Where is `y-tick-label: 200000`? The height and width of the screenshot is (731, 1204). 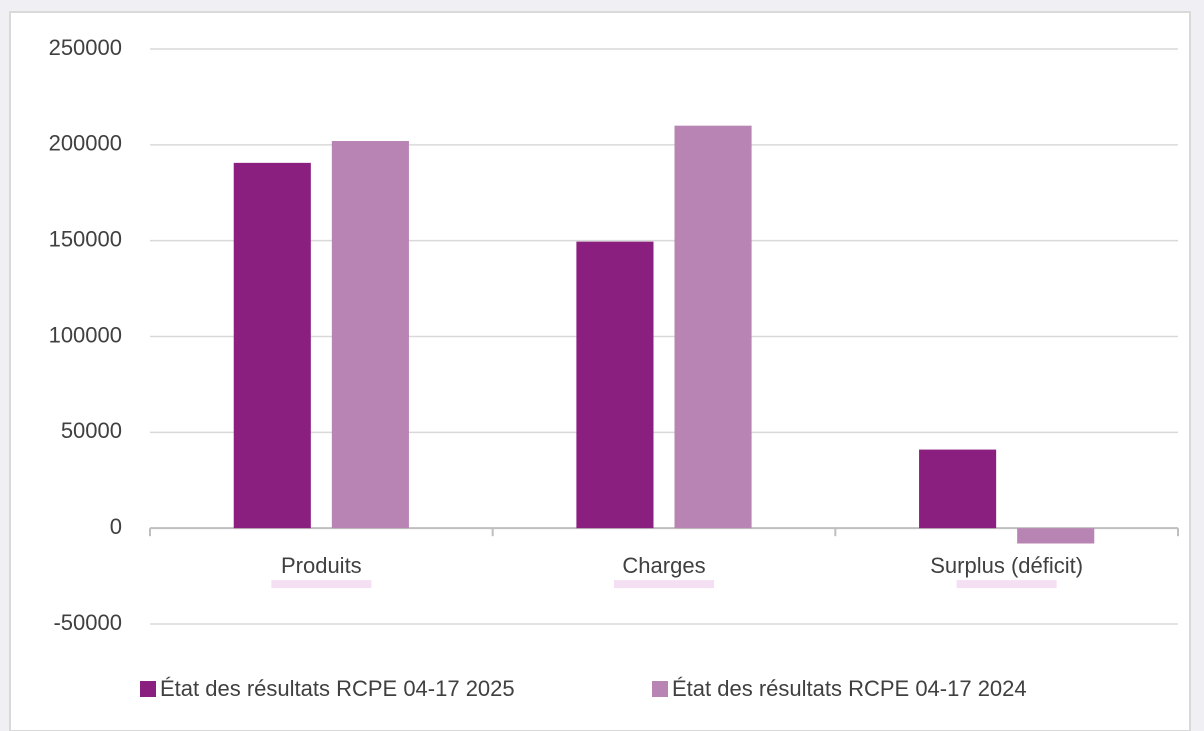 y-tick-label: 200000 is located at coordinates (85, 143).